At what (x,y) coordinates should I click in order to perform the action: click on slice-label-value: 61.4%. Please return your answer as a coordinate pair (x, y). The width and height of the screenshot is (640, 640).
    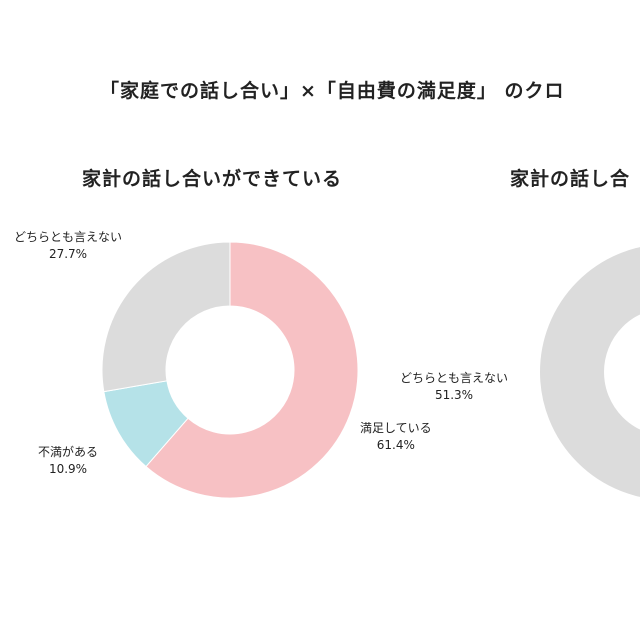
    Looking at the image, I should click on (395, 445).